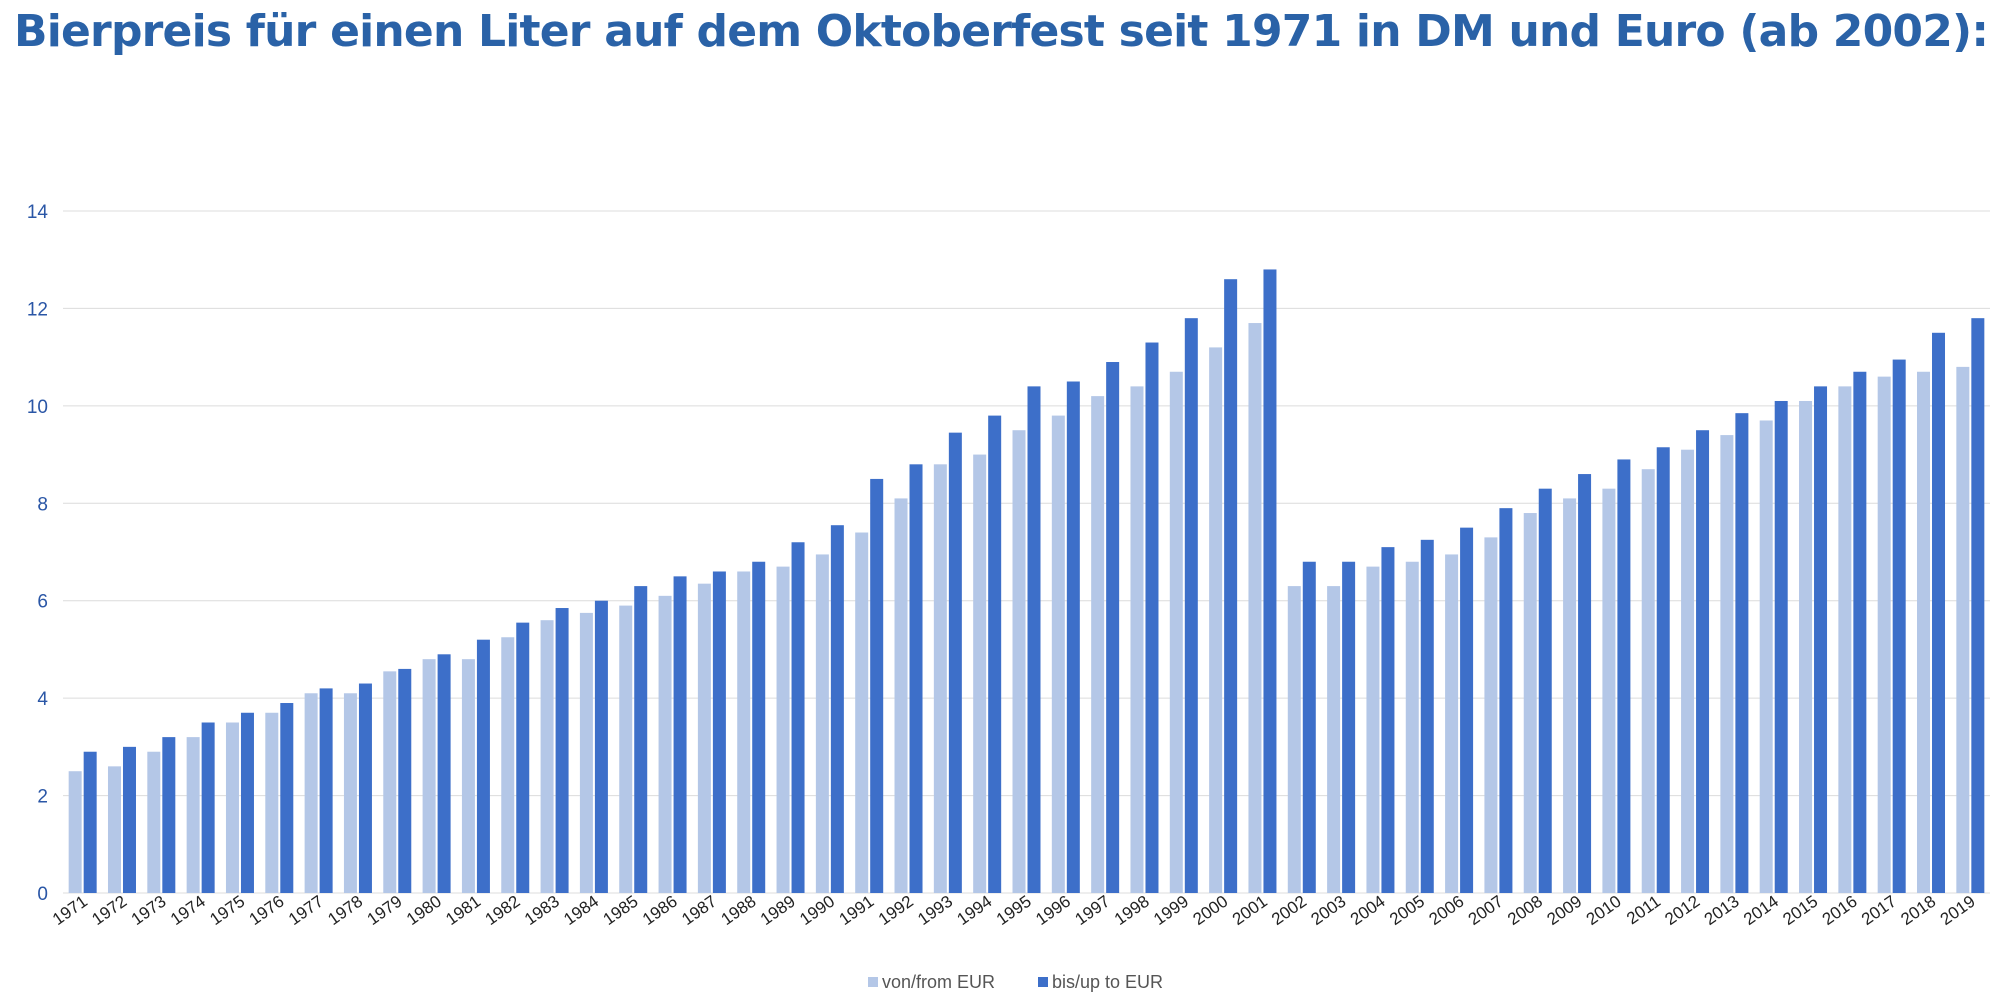  What do you see at coordinates (109, 910) in the screenshot?
I see `x-tick-label: 1972` at bounding box center [109, 910].